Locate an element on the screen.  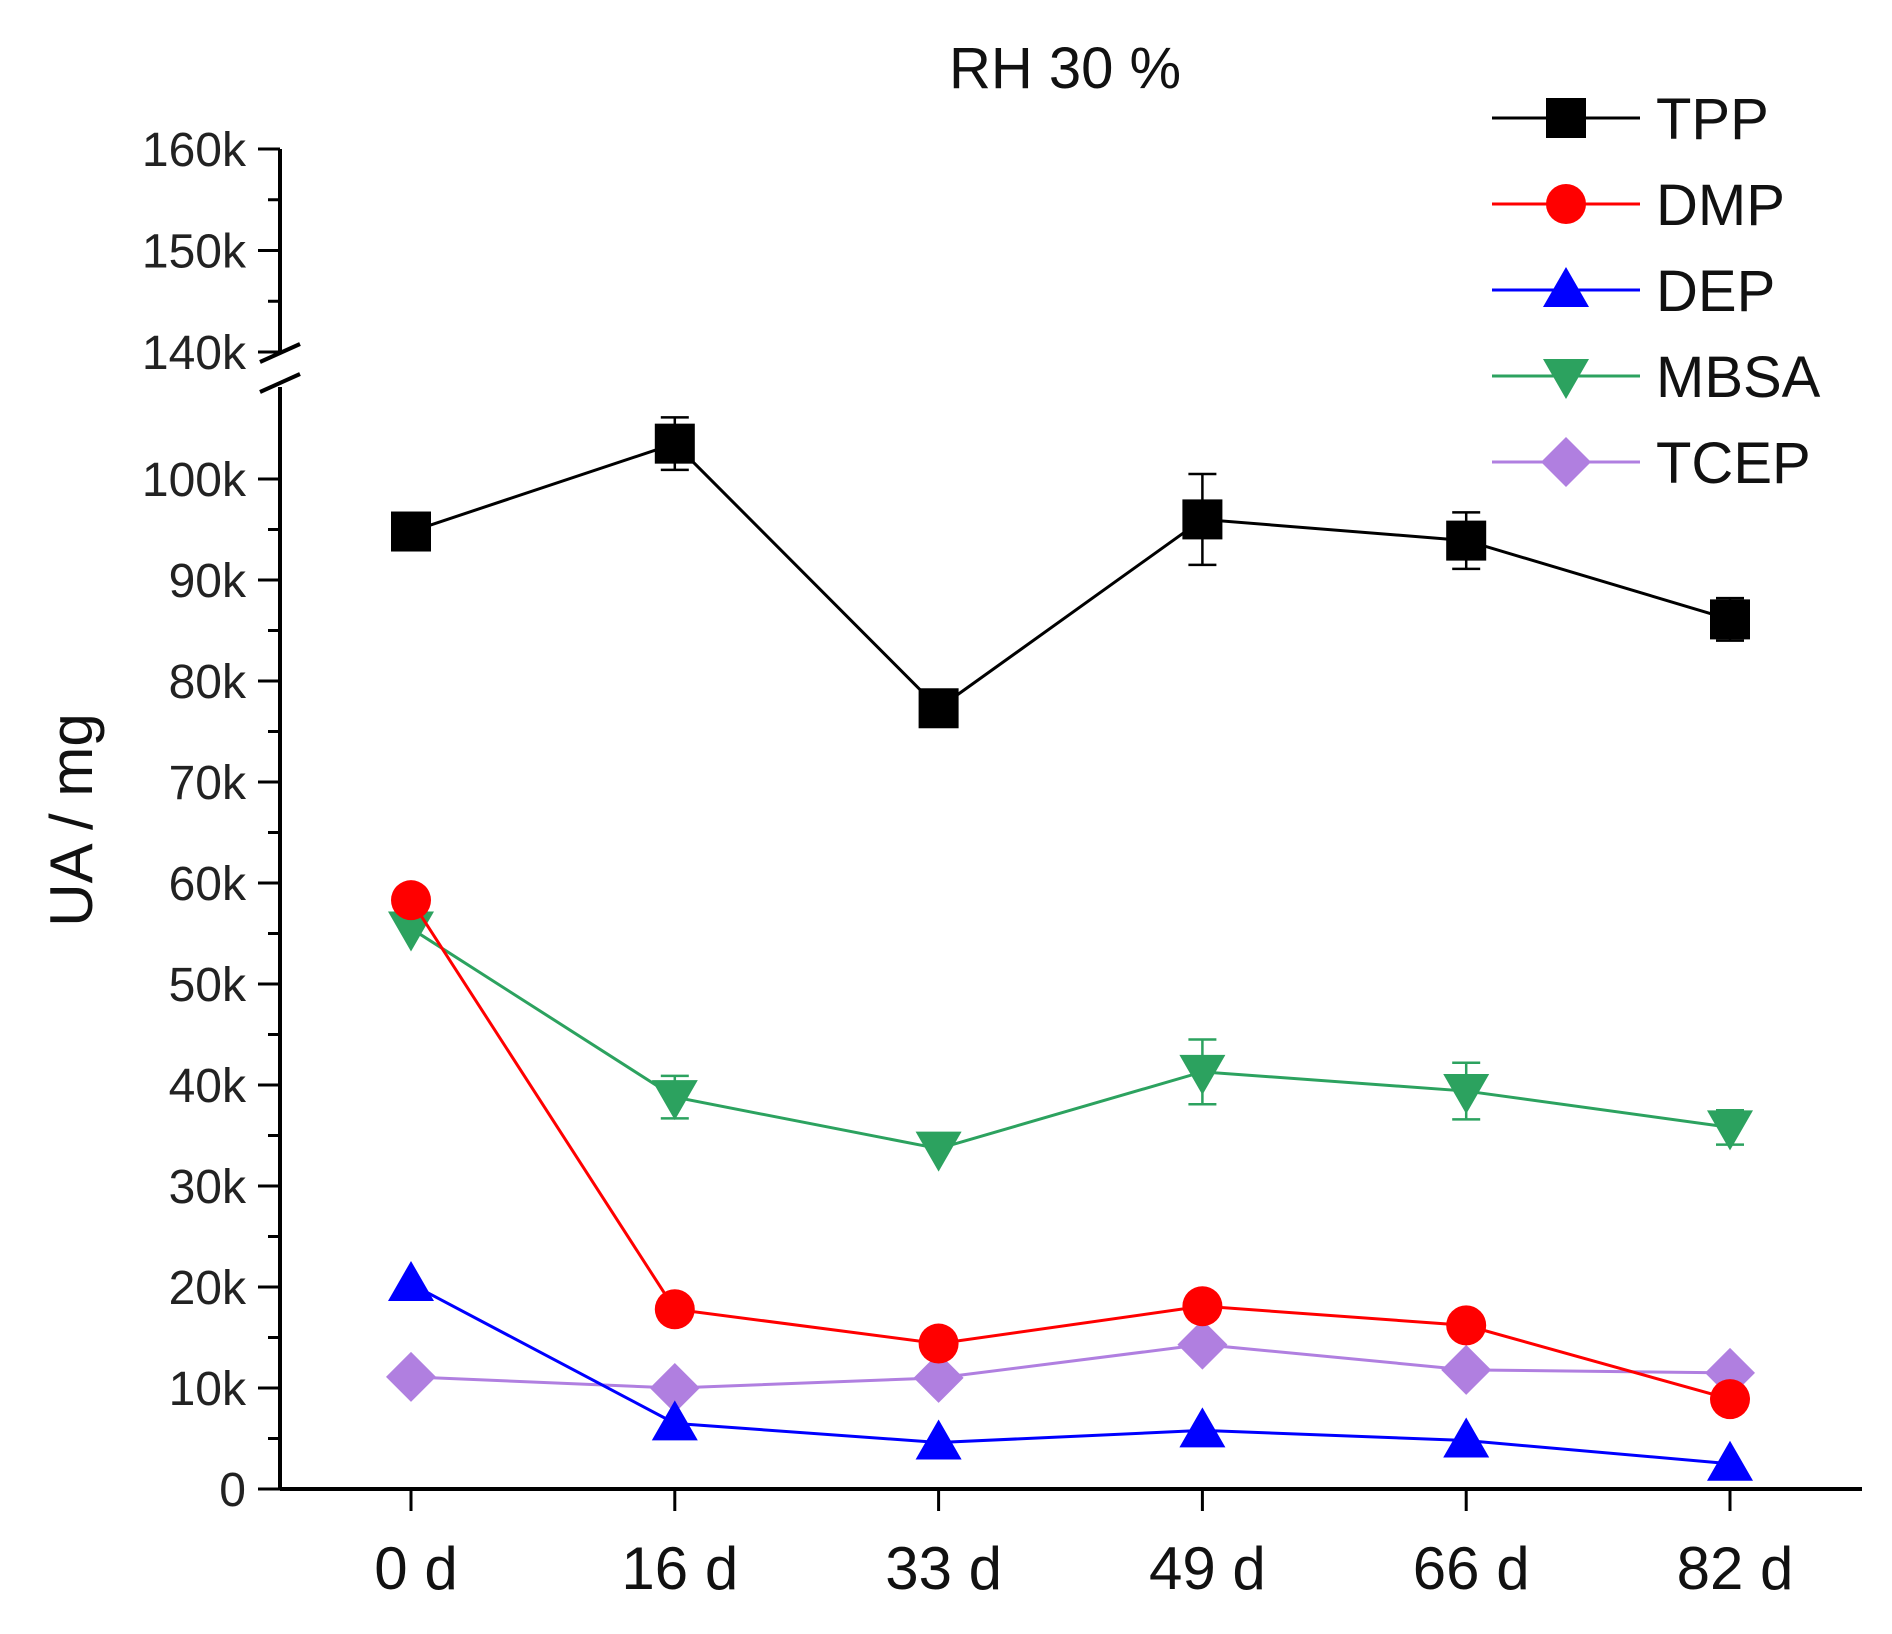
series-mbsa is located at coordinates (1070, 1041).